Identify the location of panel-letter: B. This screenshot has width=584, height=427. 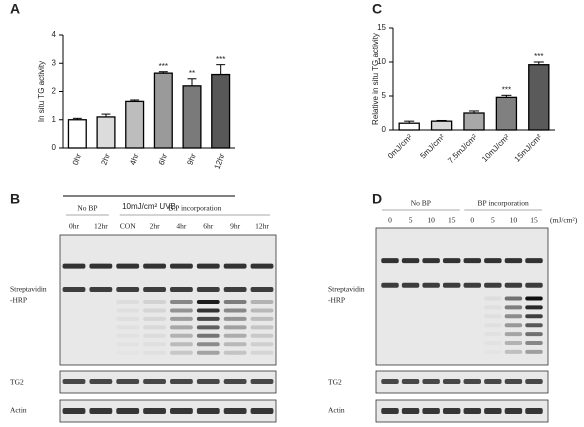
(15, 199).